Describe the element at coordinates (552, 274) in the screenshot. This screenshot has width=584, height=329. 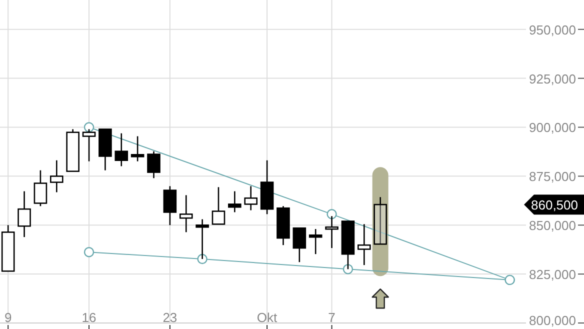
I see `y-tick-label: 825,000` at that location.